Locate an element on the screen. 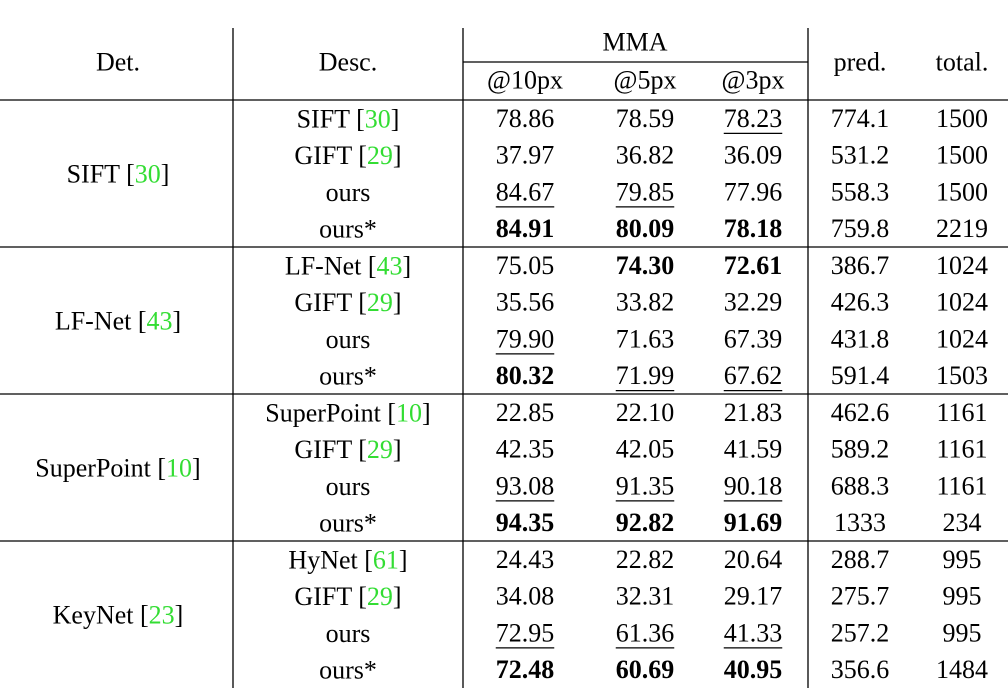 Image resolution: width=1008 pixels, height=698 pixels. detector-cell: SIFT [30] is located at coordinates (118, 173).